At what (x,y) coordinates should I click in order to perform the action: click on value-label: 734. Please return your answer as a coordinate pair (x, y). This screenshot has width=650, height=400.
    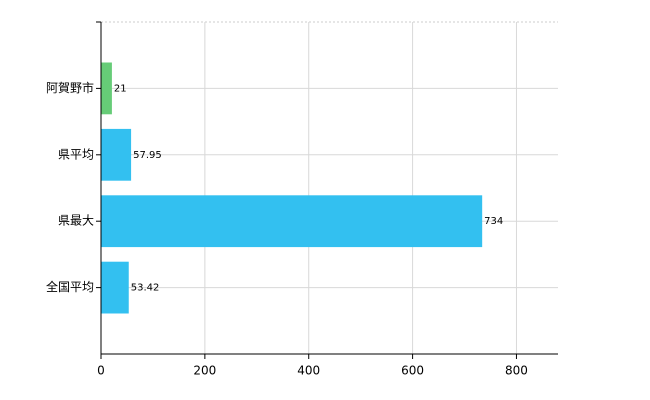
    Looking at the image, I should click on (493, 221).